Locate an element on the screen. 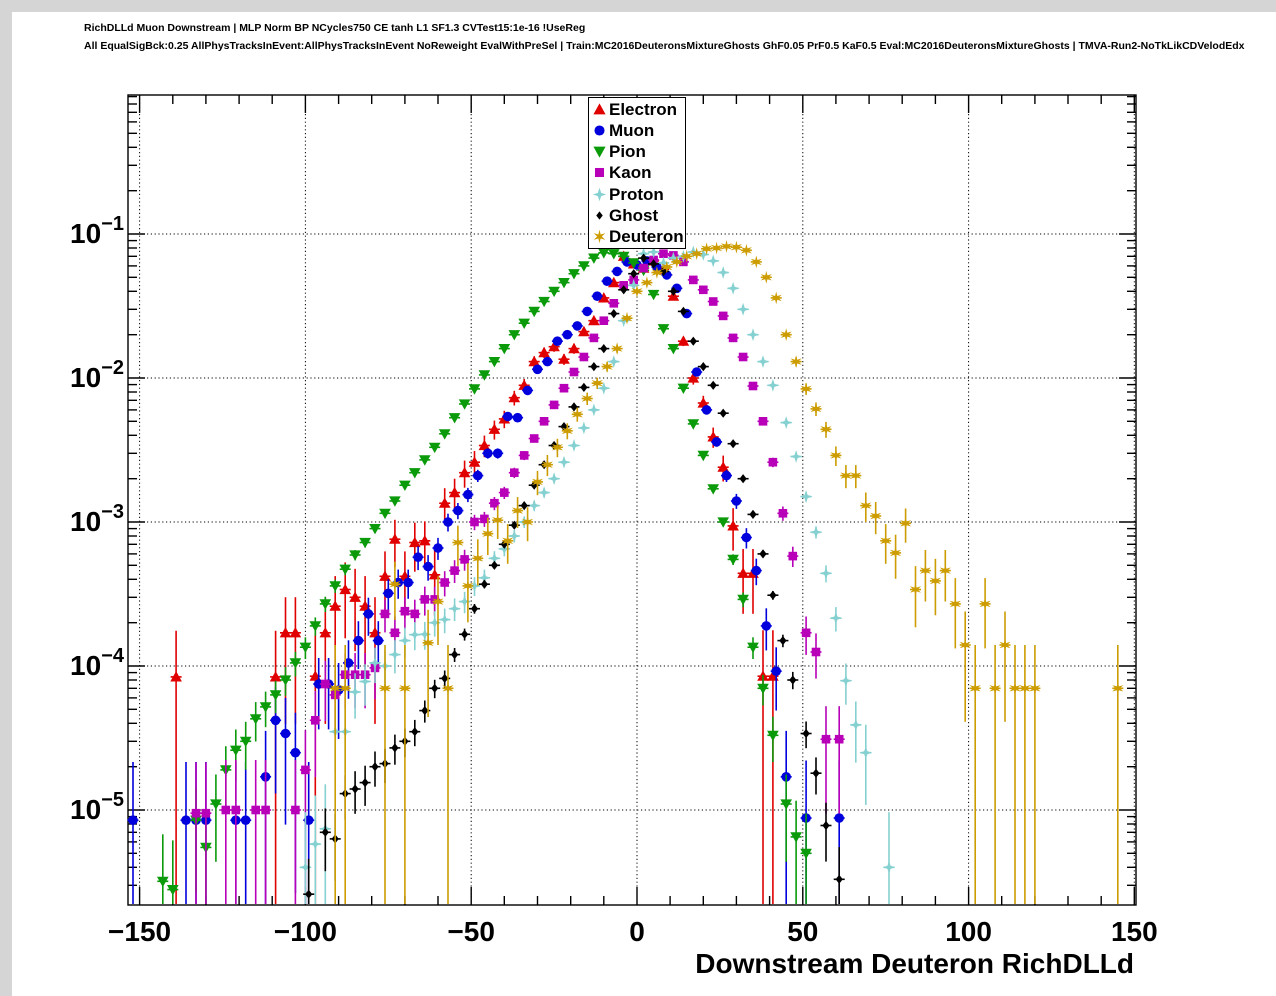 Image resolution: width=1276 pixels, height=996 pixels. canvas-top-edge is located at coordinates (638, 6).